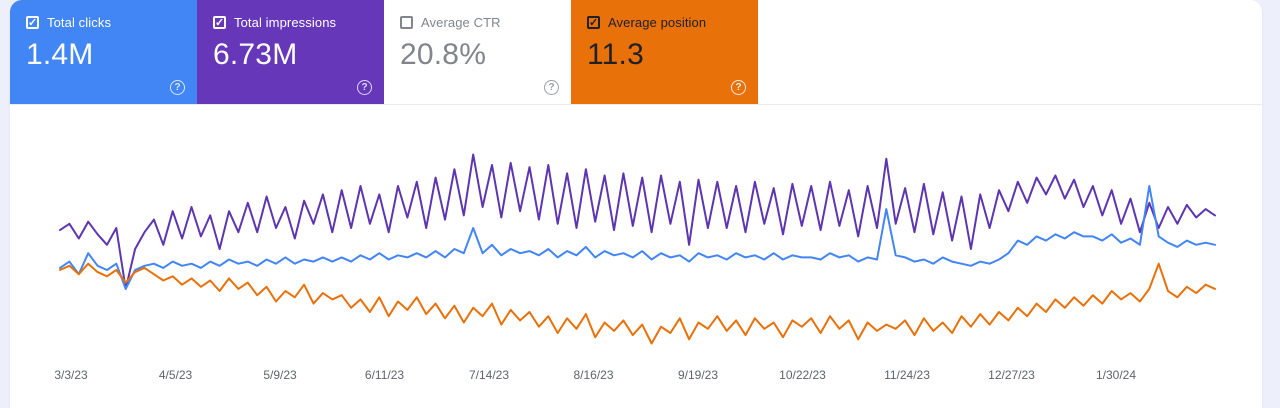  What do you see at coordinates (79, 22) in the screenshot?
I see `metric-label: Total clicks` at bounding box center [79, 22].